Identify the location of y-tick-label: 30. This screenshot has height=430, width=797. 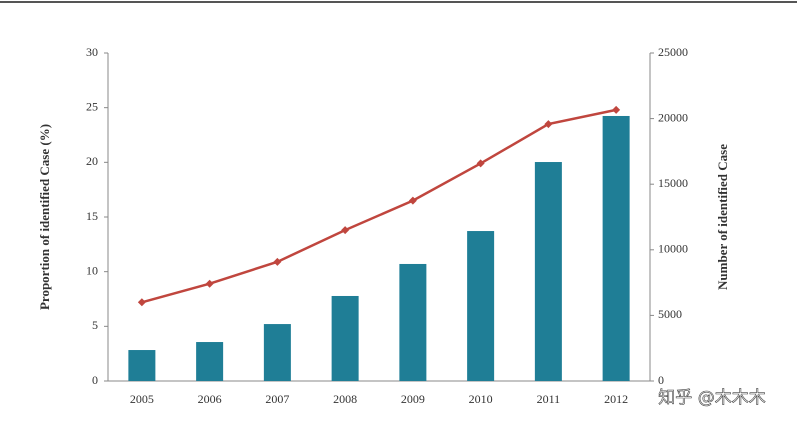
(92, 52).